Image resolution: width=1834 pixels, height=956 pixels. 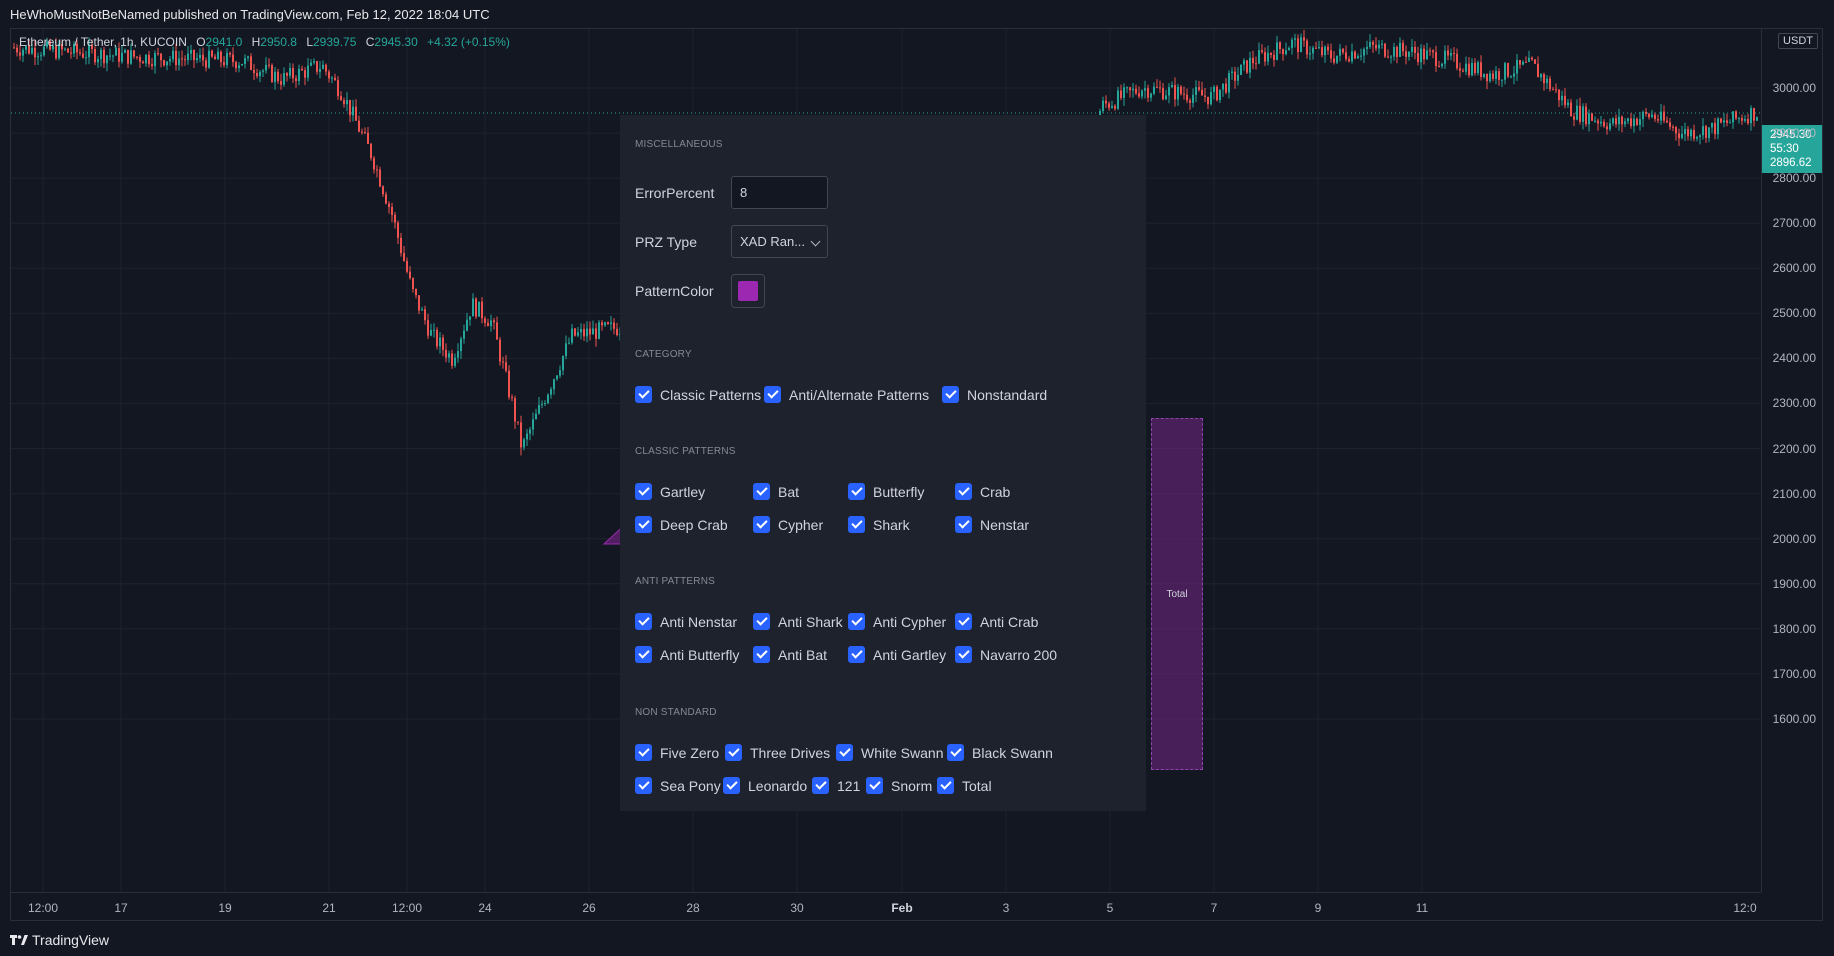 What do you see at coordinates (789, 491) in the screenshot?
I see `checkbox-label: Bat` at bounding box center [789, 491].